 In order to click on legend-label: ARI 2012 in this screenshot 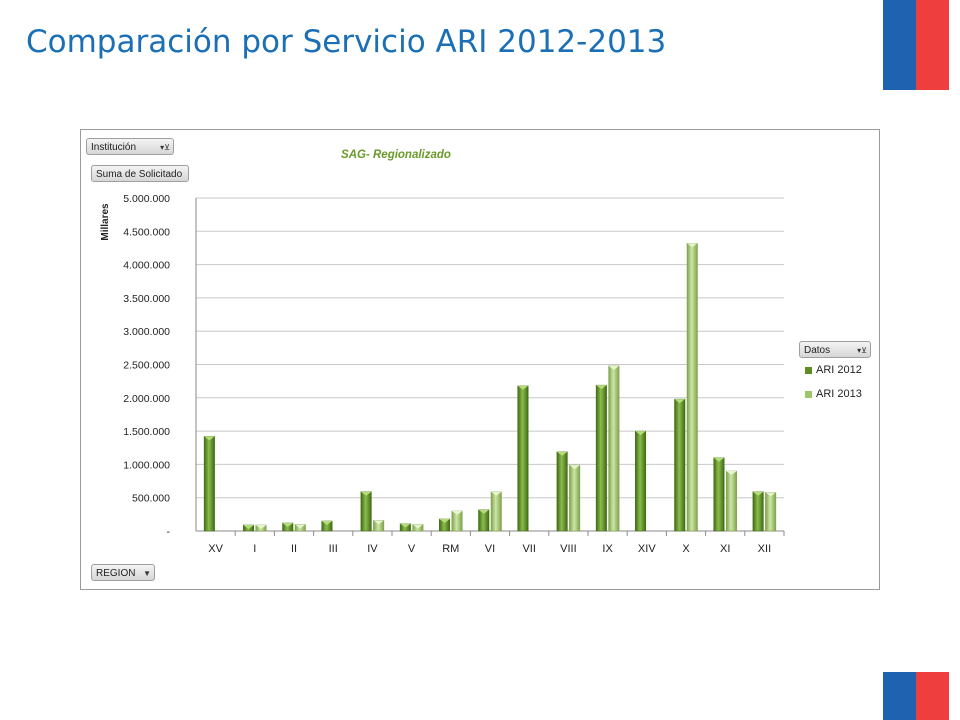, I will do `click(839, 370)`.